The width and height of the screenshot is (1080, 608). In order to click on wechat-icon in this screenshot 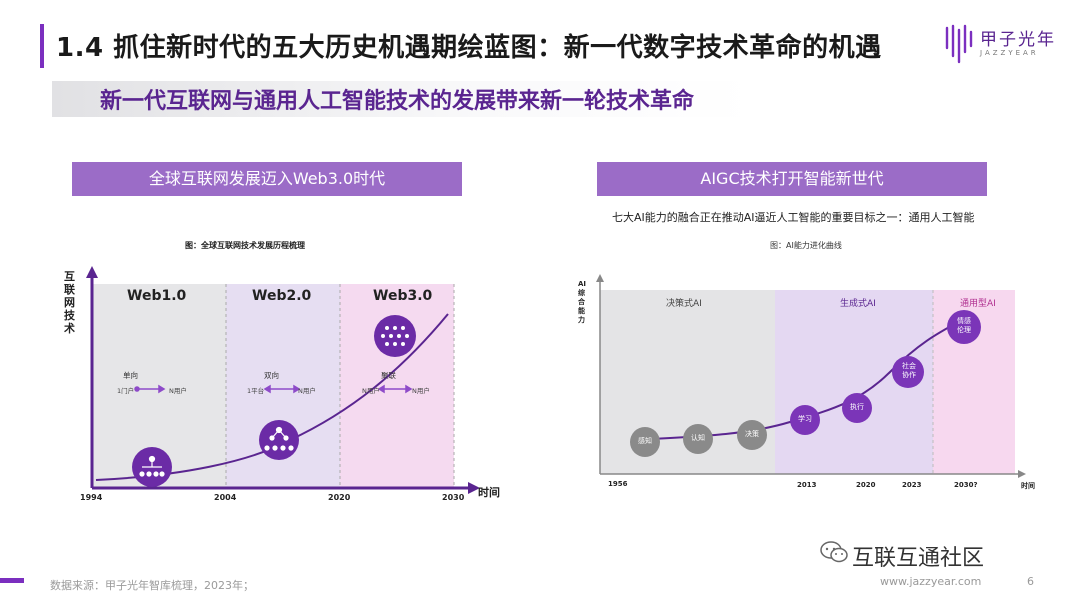, I will do `click(834, 552)`.